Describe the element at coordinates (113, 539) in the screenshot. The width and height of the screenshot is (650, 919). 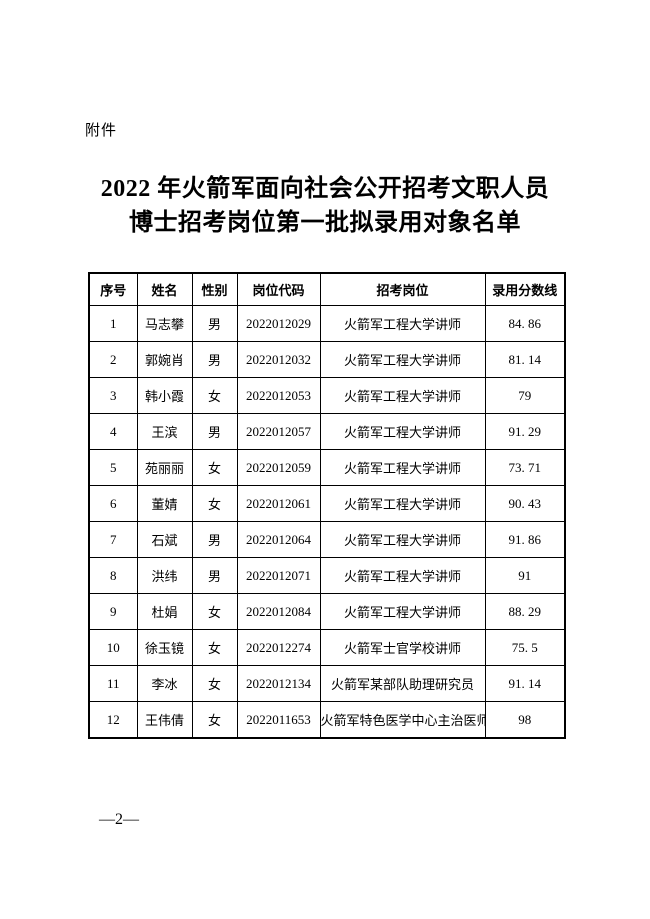
I see `cell-index: 7` at that location.